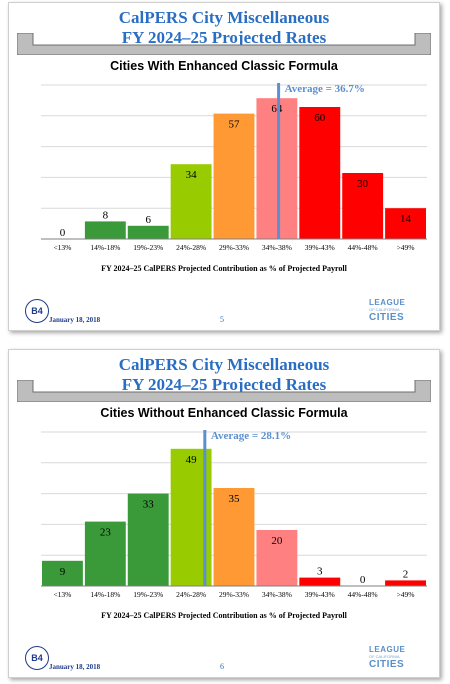 Image resolution: width=450 pixels, height=684 pixels. Describe the element at coordinates (320, 118) in the screenshot. I see `data-label: 60` at that location.